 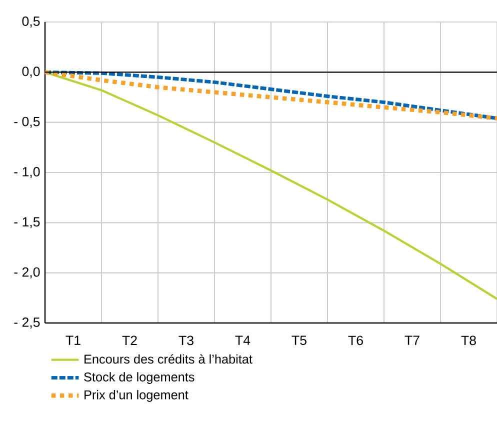 I want to click on y-tick-label: 0,5, so click(x=31, y=22).